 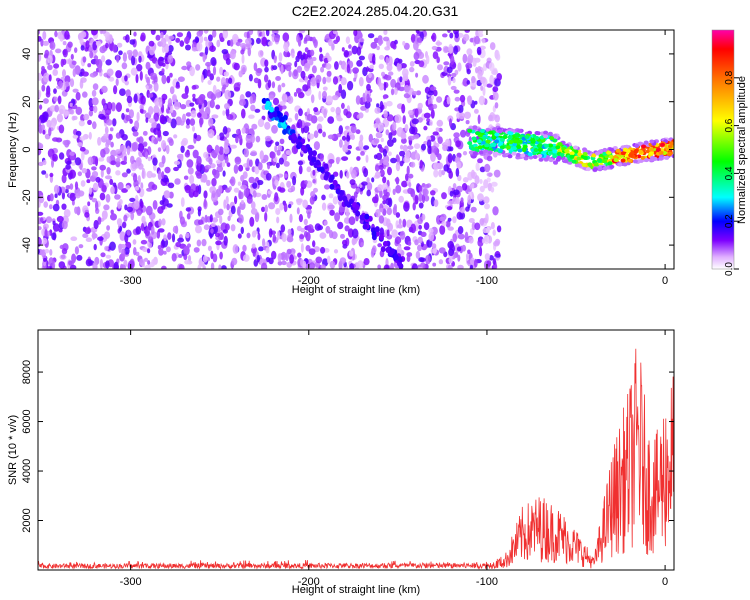 What do you see at coordinates (665, 582) in the screenshot?
I see `x-tick-label: 0` at bounding box center [665, 582].